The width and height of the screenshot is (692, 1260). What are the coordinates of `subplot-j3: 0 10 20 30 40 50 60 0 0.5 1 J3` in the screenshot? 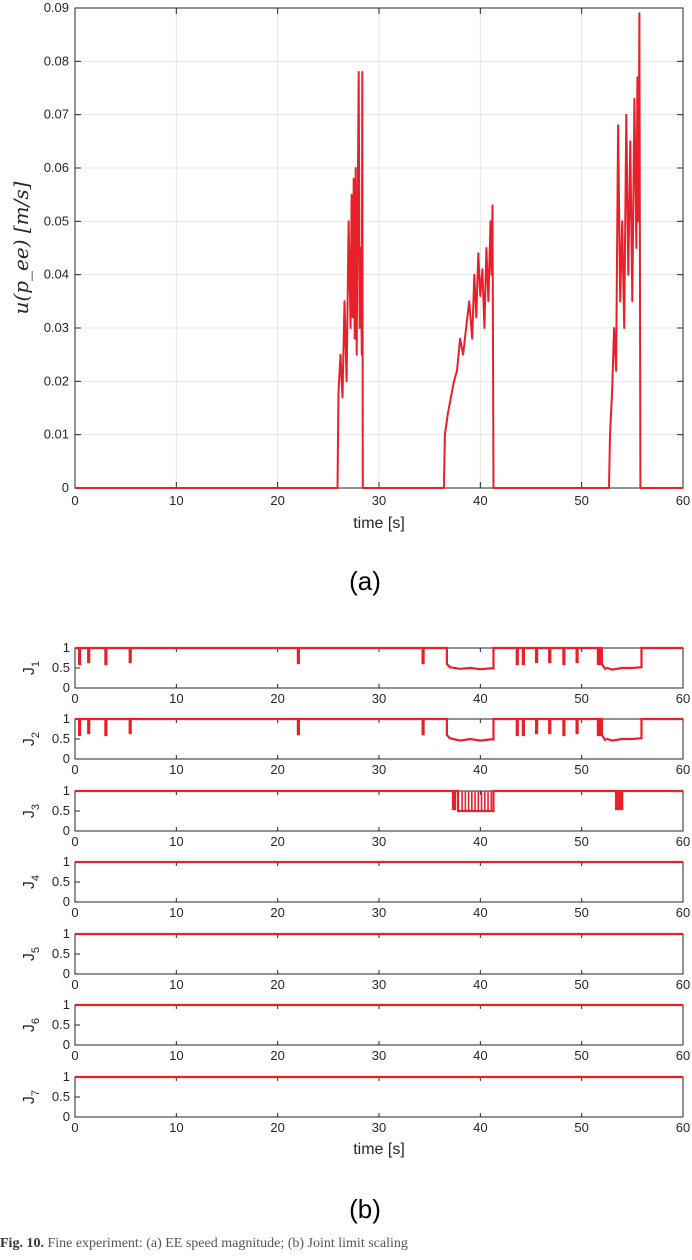 It's located at (355, 816).